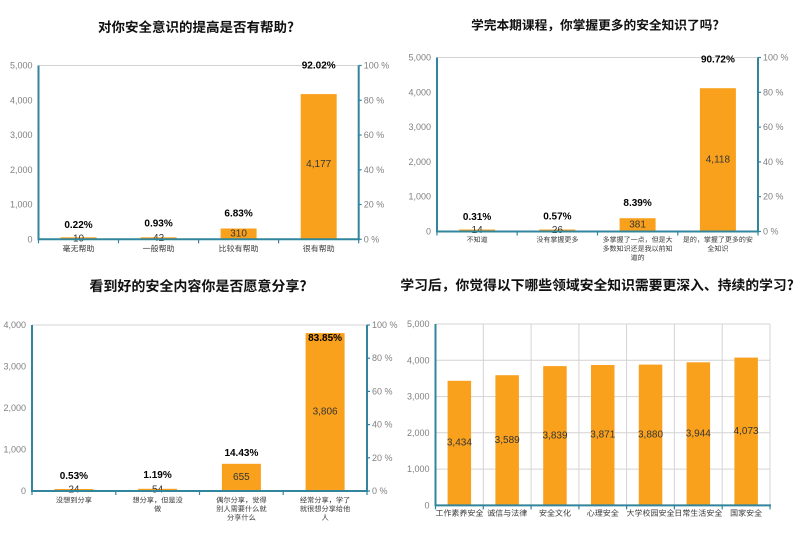 Image resolution: width=800 pixels, height=533 pixels. Describe the element at coordinates (650, 435) in the screenshot. I see `svg-text: 3,880` at that location.